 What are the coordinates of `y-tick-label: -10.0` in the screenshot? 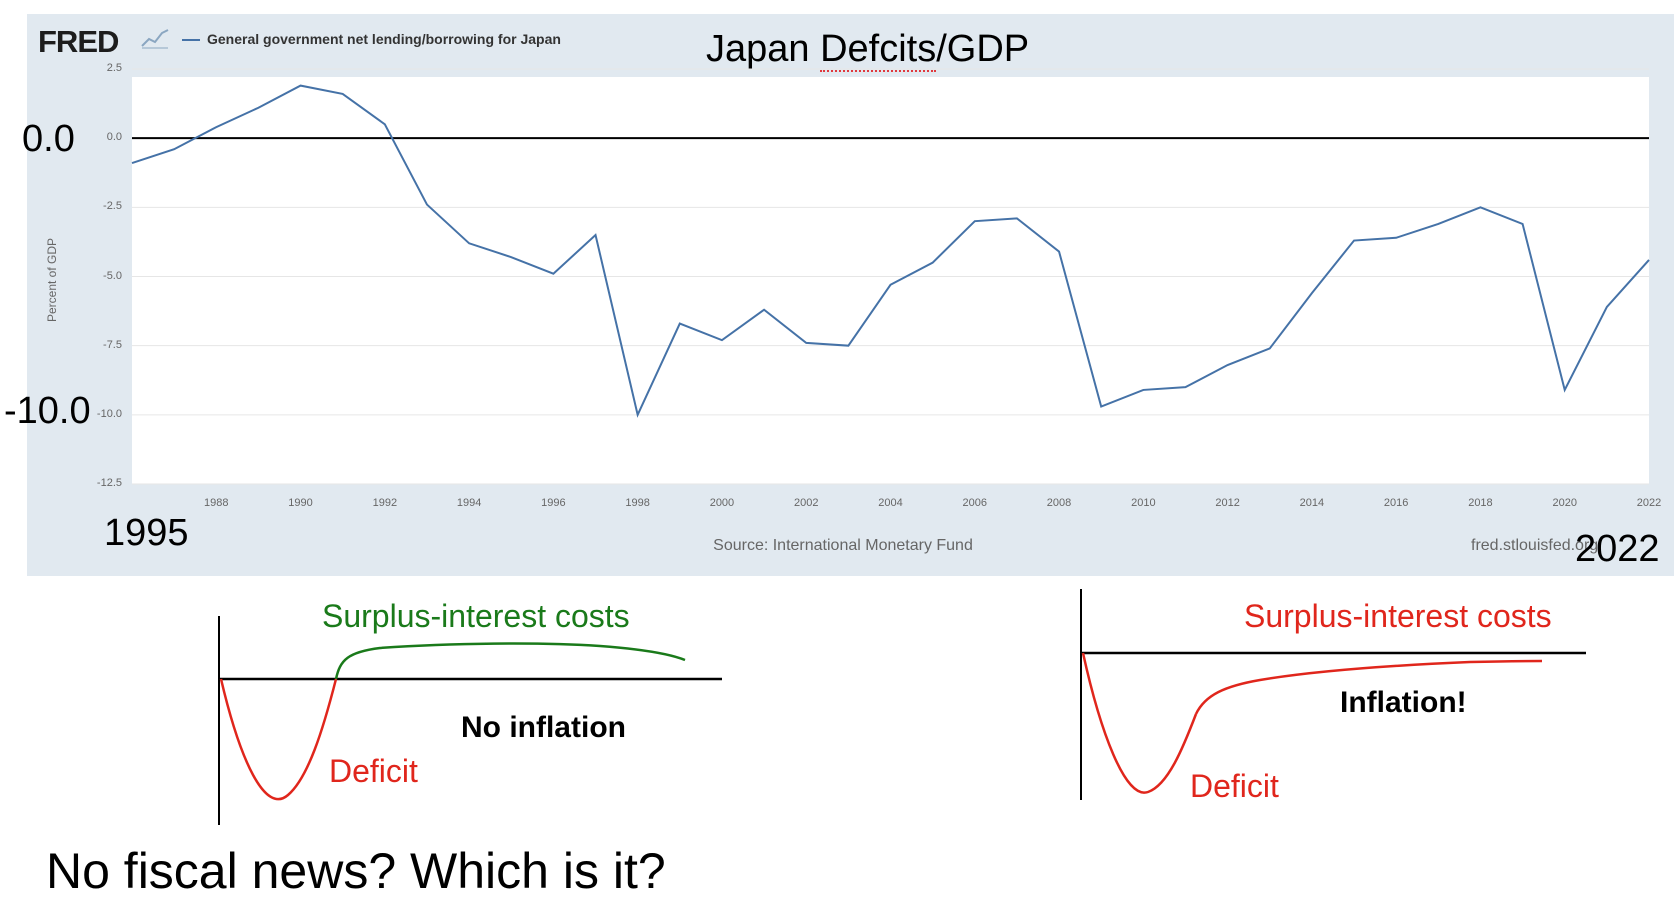 It's located at (109, 413).